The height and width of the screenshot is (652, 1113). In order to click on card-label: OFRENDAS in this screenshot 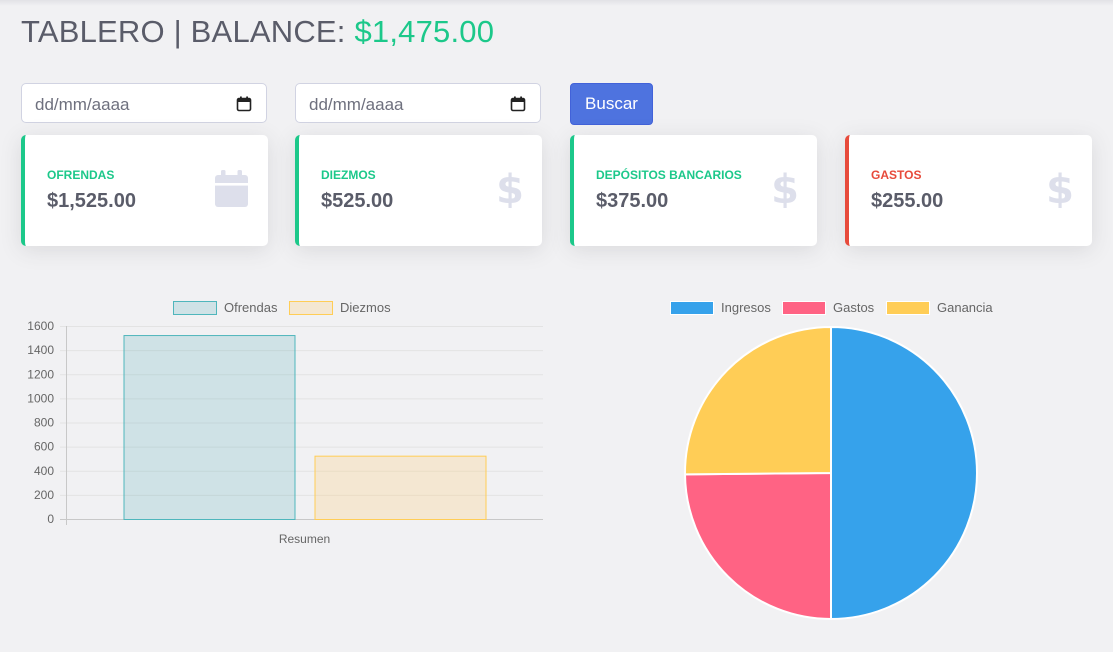, I will do `click(81, 175)`.